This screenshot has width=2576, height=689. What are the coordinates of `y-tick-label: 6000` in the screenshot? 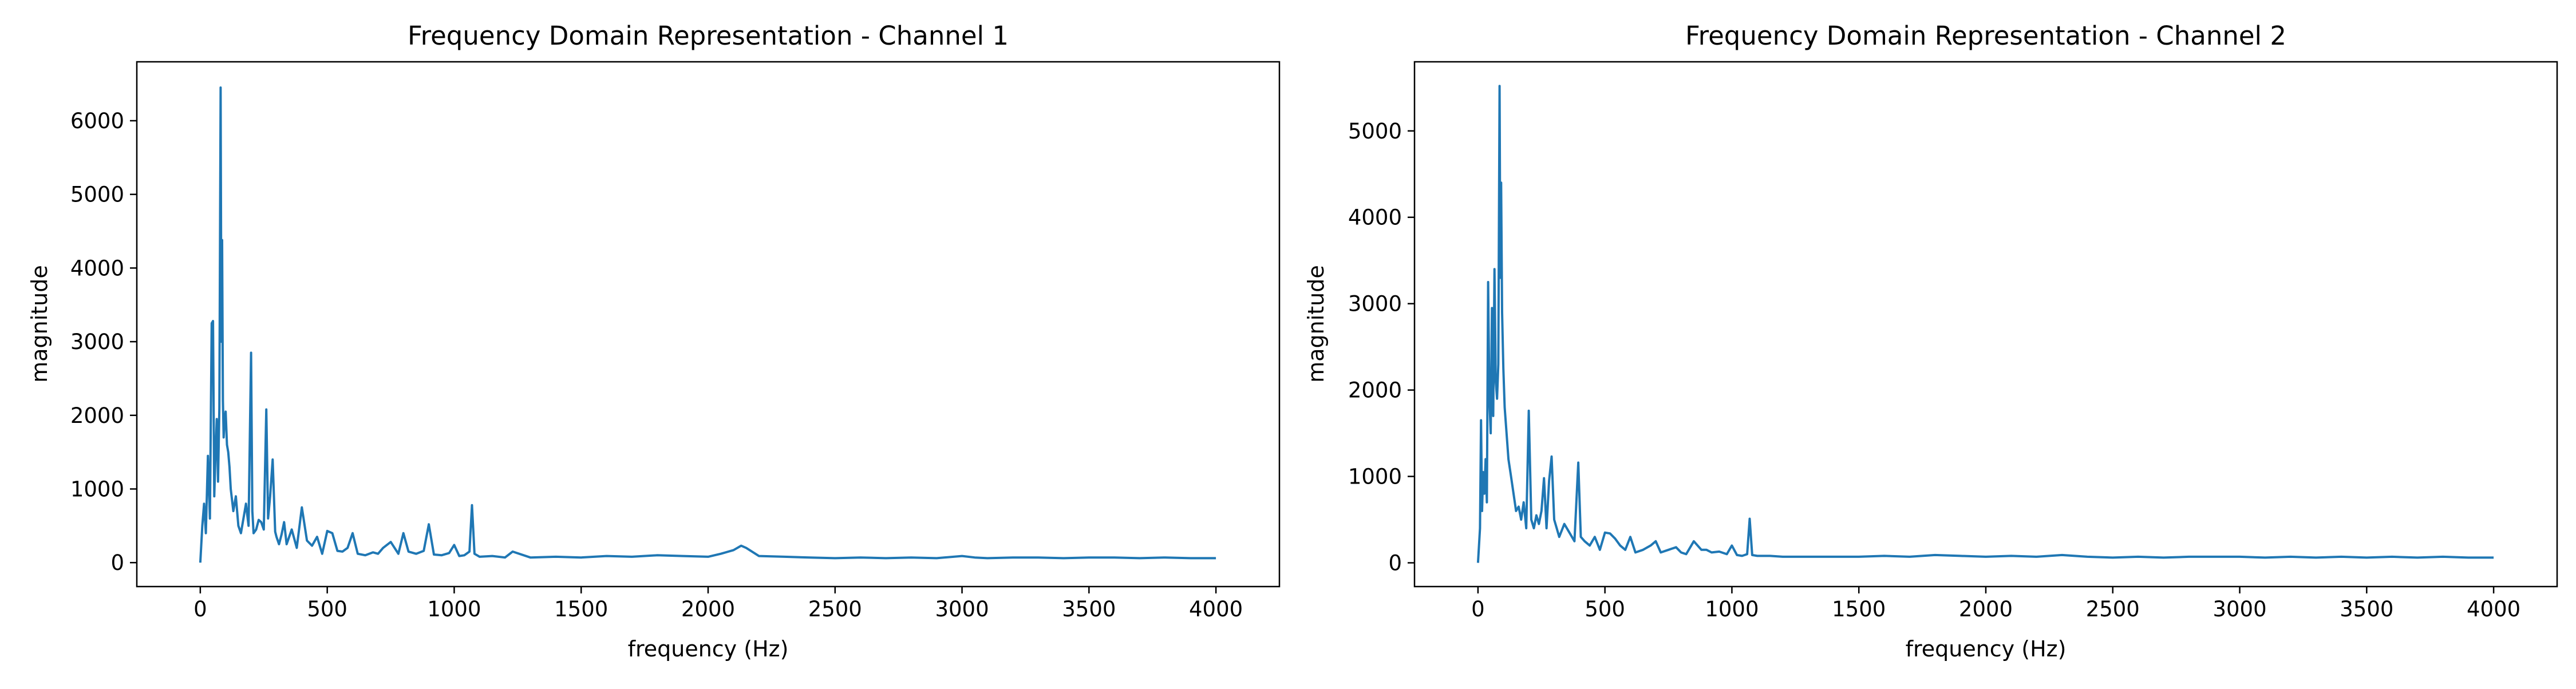 It's located at (97, 121).